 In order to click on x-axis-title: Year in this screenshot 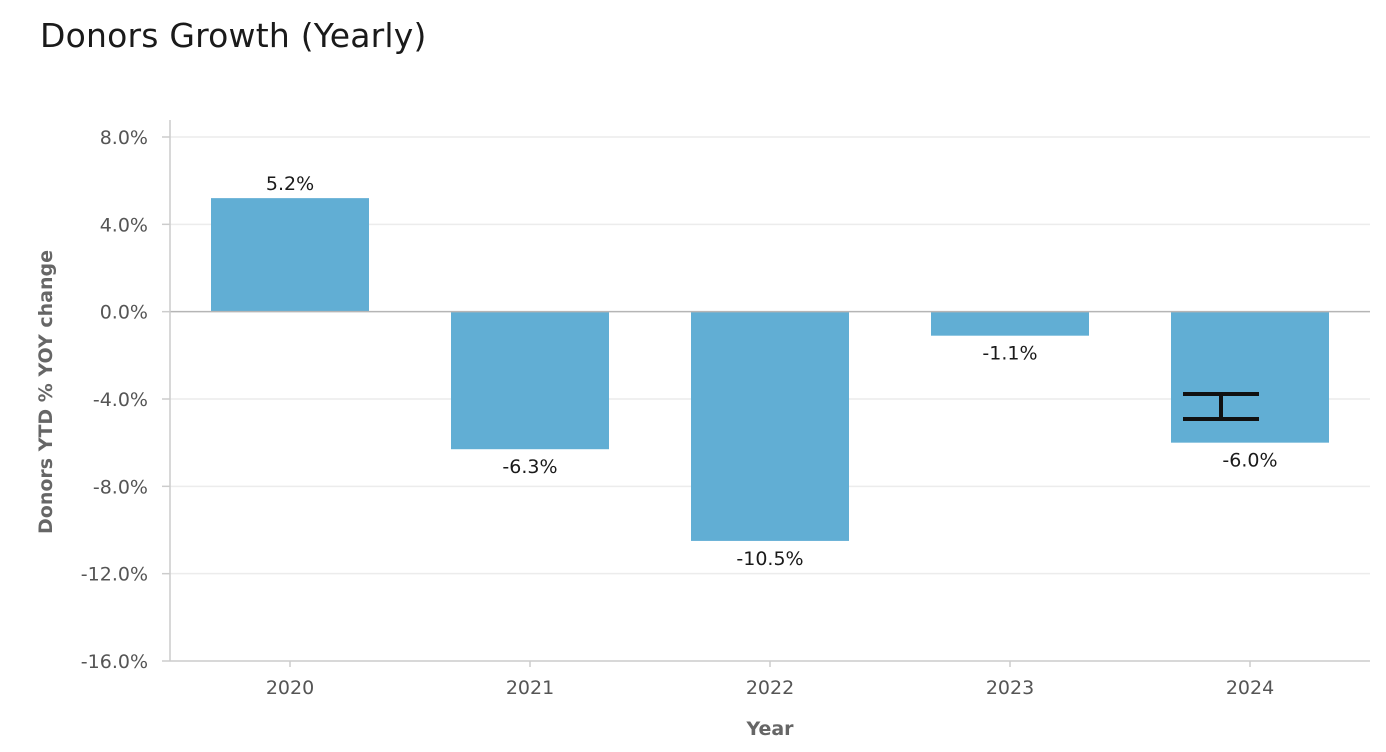, I will do `click(769, 729)`.